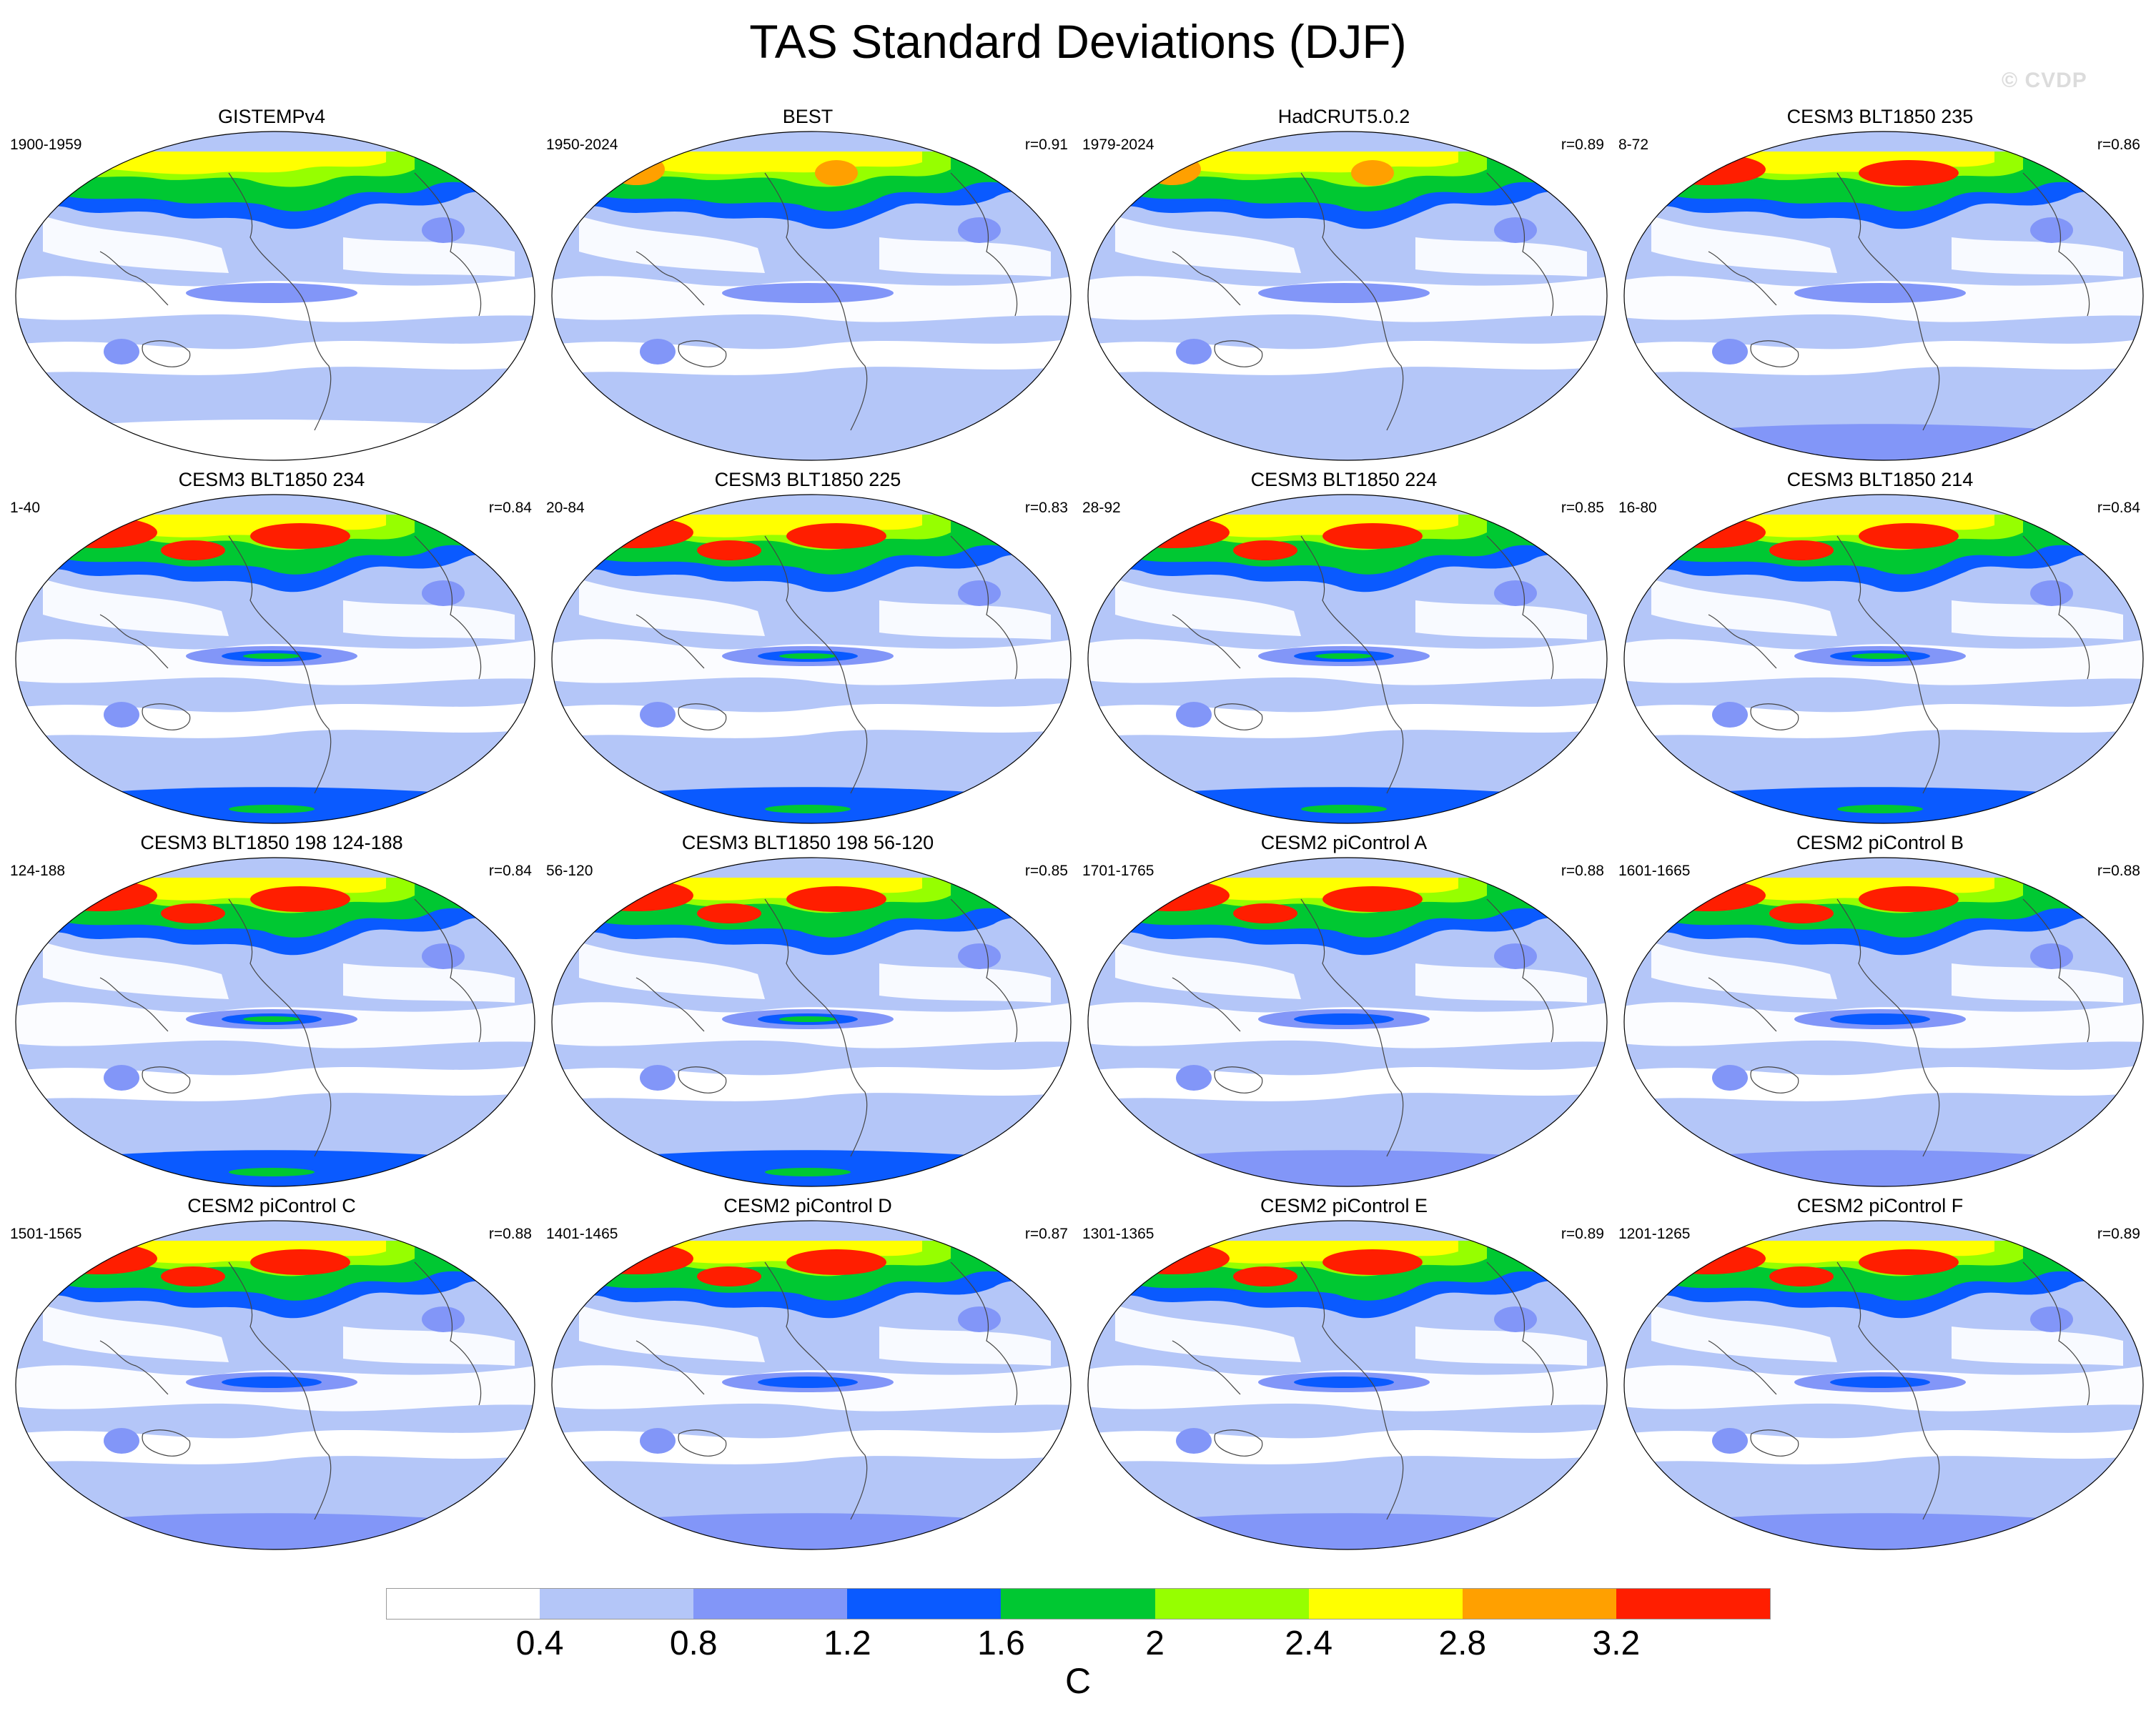 Image resolution: width=2156 pixels, height=1716 pixels. What do you see at coordinates (565, 508) in the screenshot?
I see `panel-years: 20-84` at bounding box center [565, 508].